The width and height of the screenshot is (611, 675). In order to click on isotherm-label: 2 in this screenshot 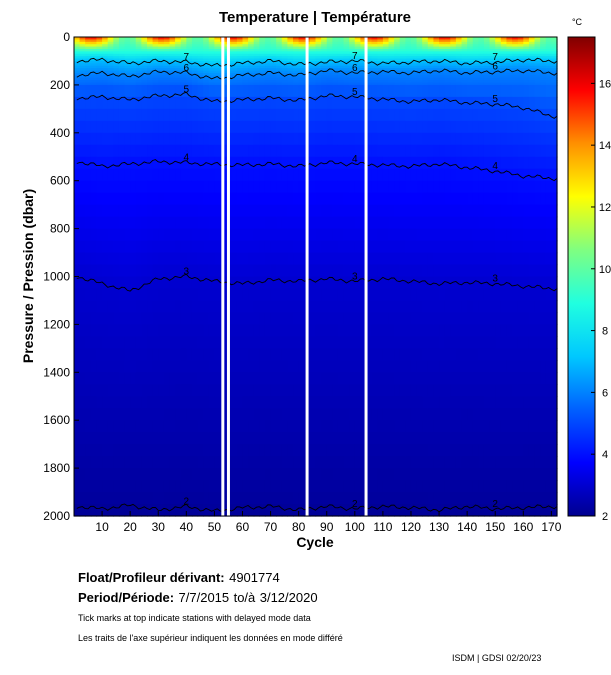, I will do `click(495, 504)`.